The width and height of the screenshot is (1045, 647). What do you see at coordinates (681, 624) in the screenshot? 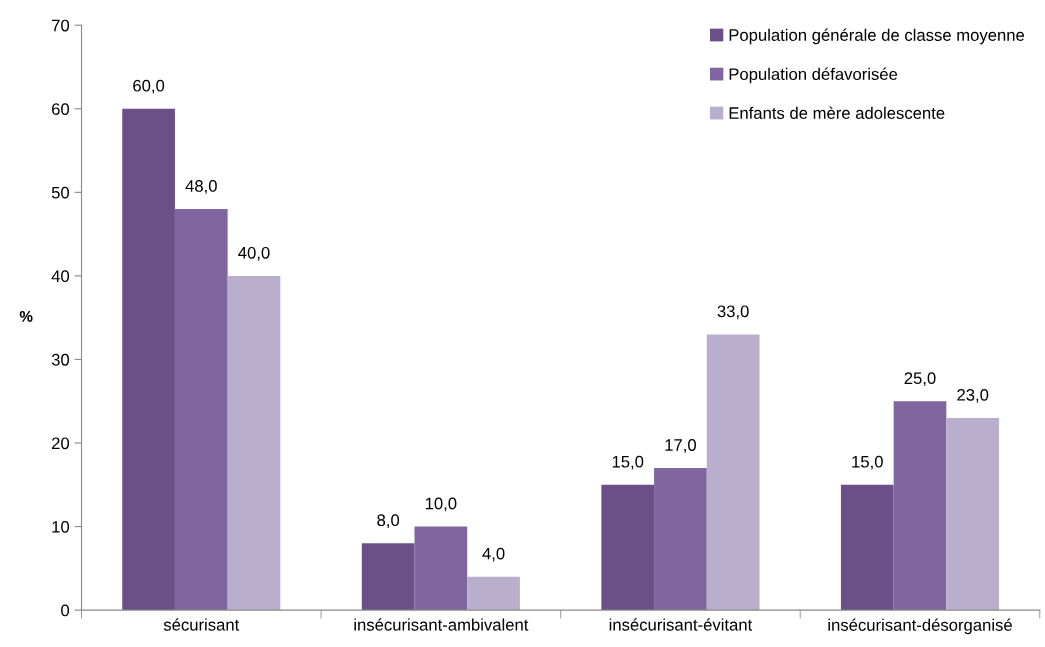
I see `x-tick-label: insécurisant-évitant` at bounding box center [681, 624].